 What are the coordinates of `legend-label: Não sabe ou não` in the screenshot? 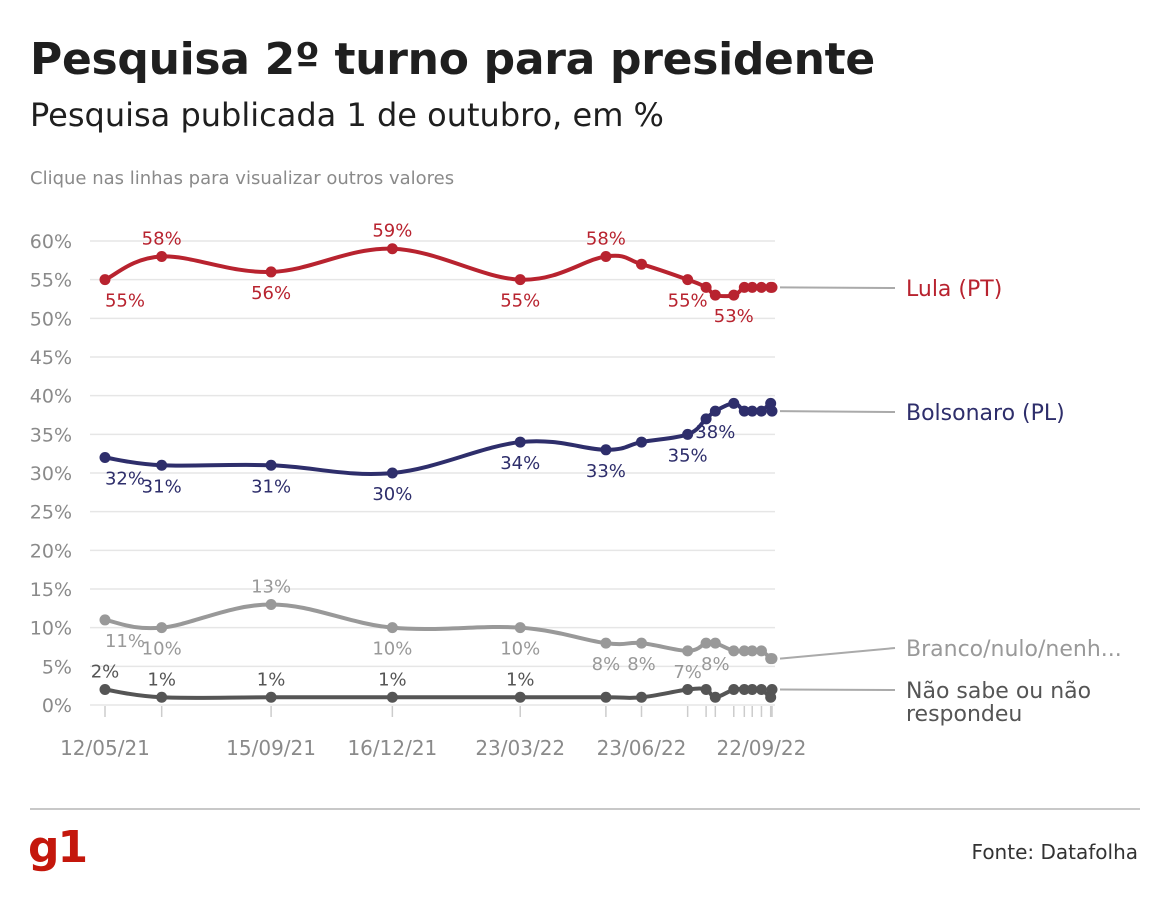 It's located at (998, 691).